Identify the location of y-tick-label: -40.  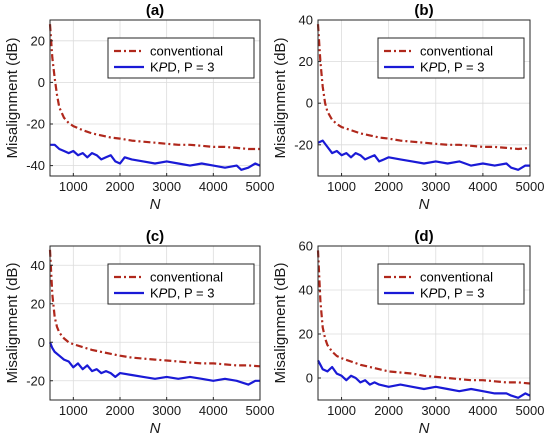
(35, 165).